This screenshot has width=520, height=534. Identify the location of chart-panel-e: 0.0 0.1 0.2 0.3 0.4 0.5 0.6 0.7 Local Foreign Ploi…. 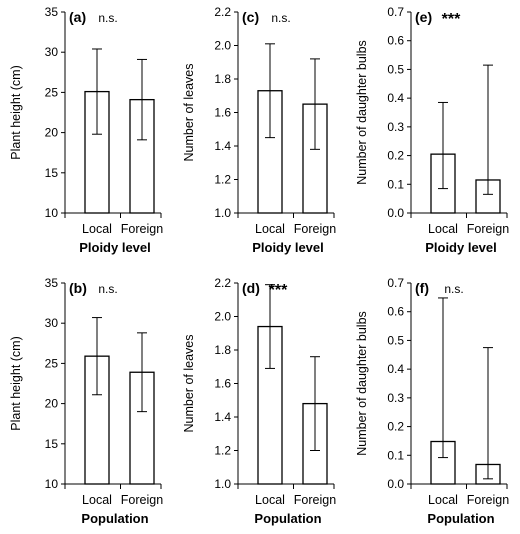
(432, 130).